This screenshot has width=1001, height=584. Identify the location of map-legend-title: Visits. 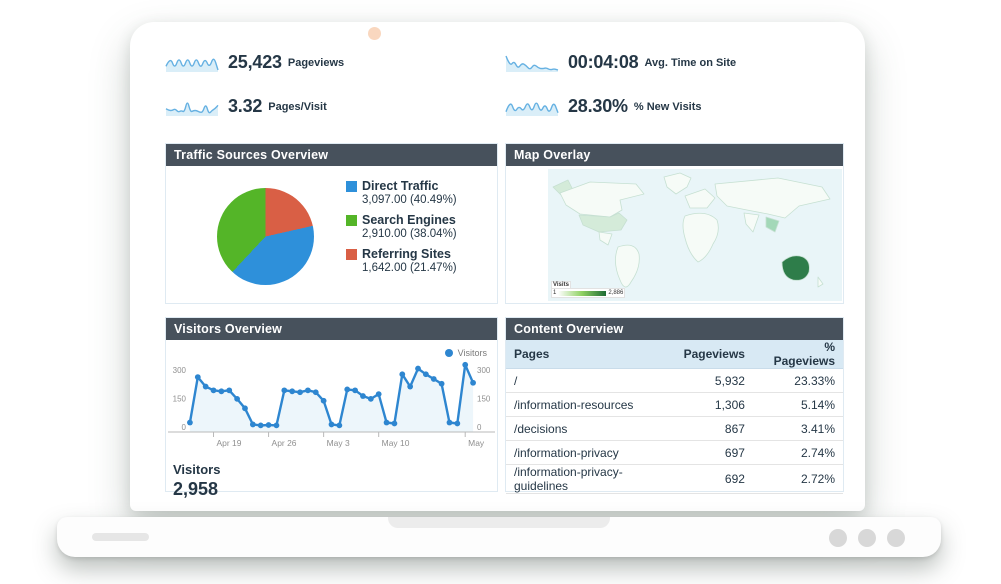
(561, 284).